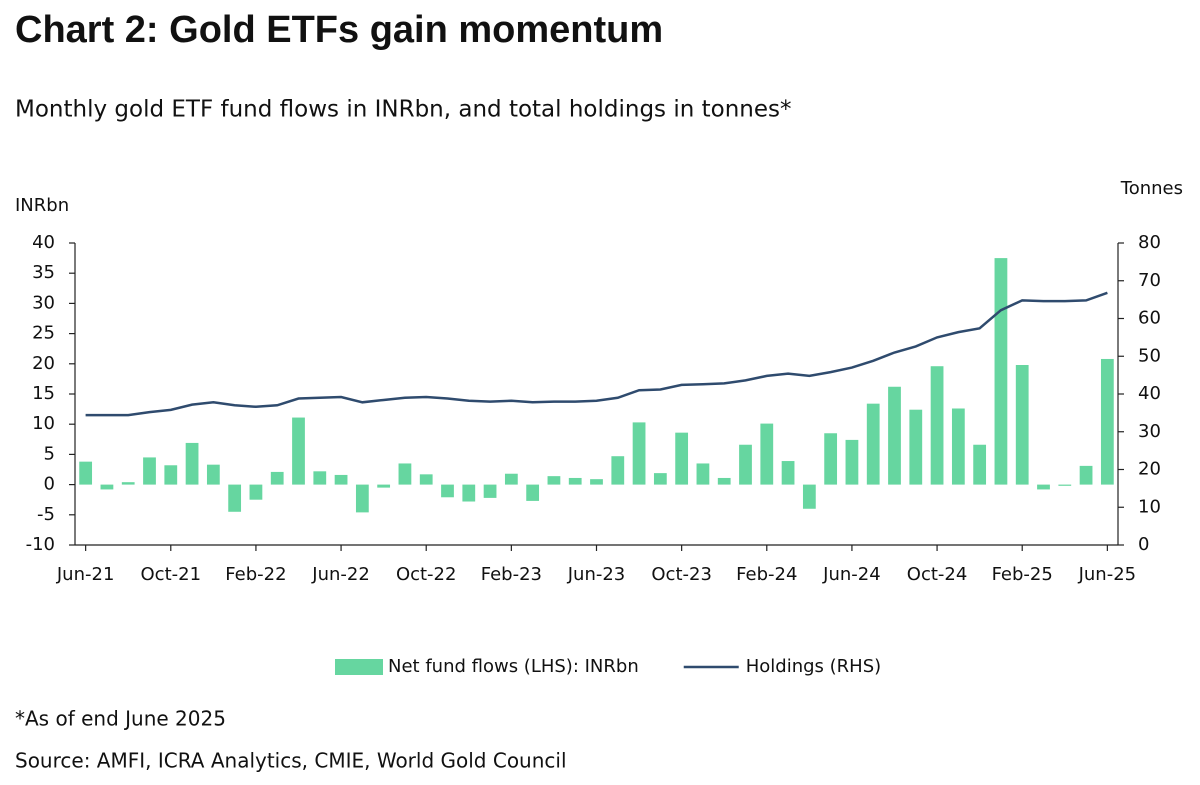  I want to click on y2-tick-label: 0, so click(1143, 544).